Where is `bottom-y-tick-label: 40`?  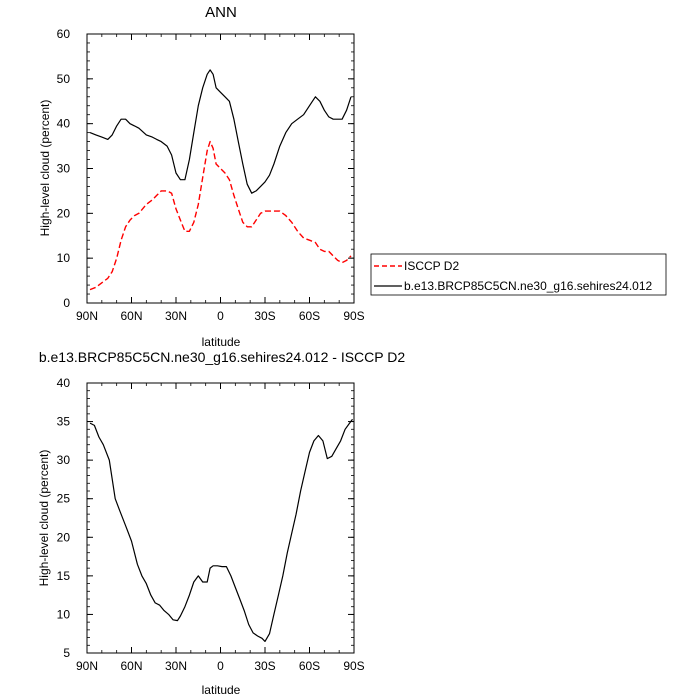 bottom-y-tick-label: 40 is located at coordinates (64, 383).